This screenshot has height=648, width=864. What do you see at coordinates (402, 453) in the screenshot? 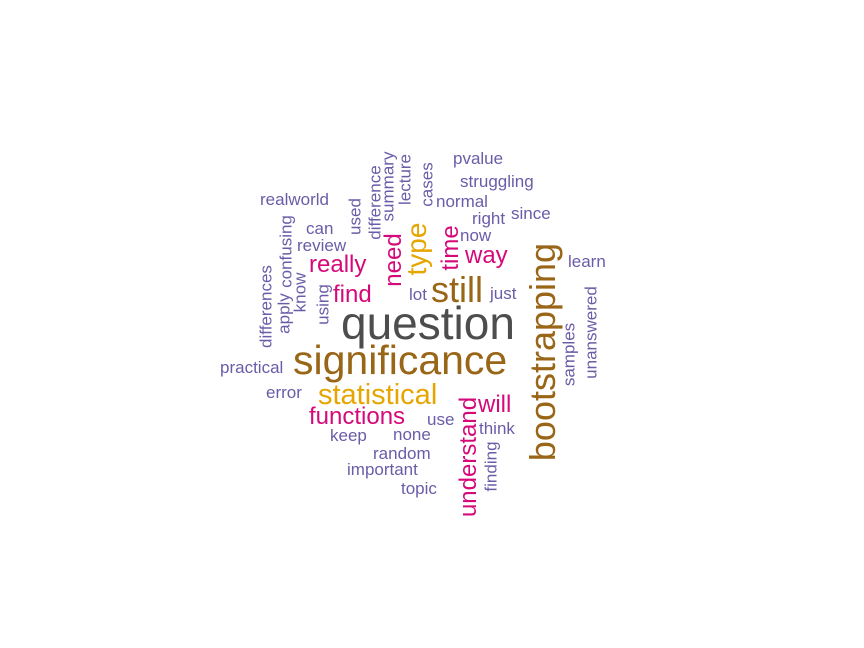
I see `word-random: random` at bounding box center [402, 453].